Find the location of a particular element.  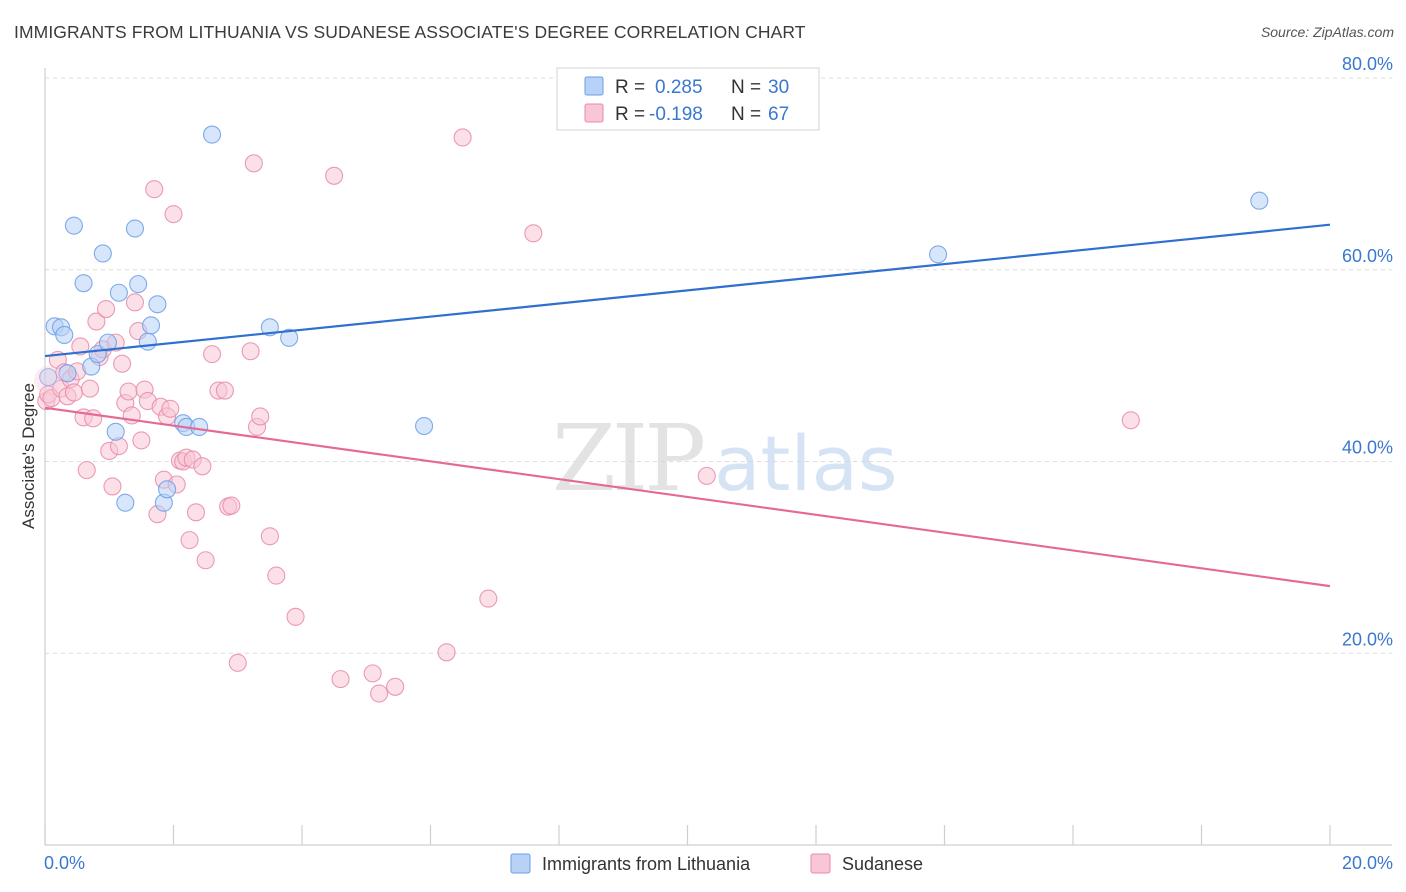

legend-label-sudanese: Sudanese is located at coordinates (882, 864).